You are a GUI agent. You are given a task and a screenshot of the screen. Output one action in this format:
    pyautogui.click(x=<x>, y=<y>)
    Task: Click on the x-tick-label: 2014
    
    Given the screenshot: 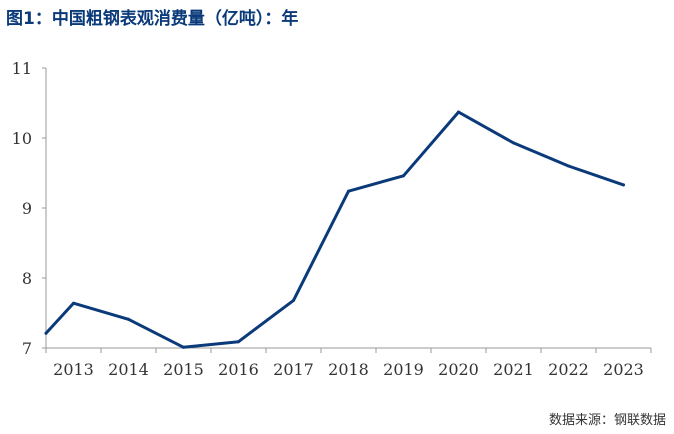 What is the action you would take?
    pyautogui.click(x=128, y=369)
    